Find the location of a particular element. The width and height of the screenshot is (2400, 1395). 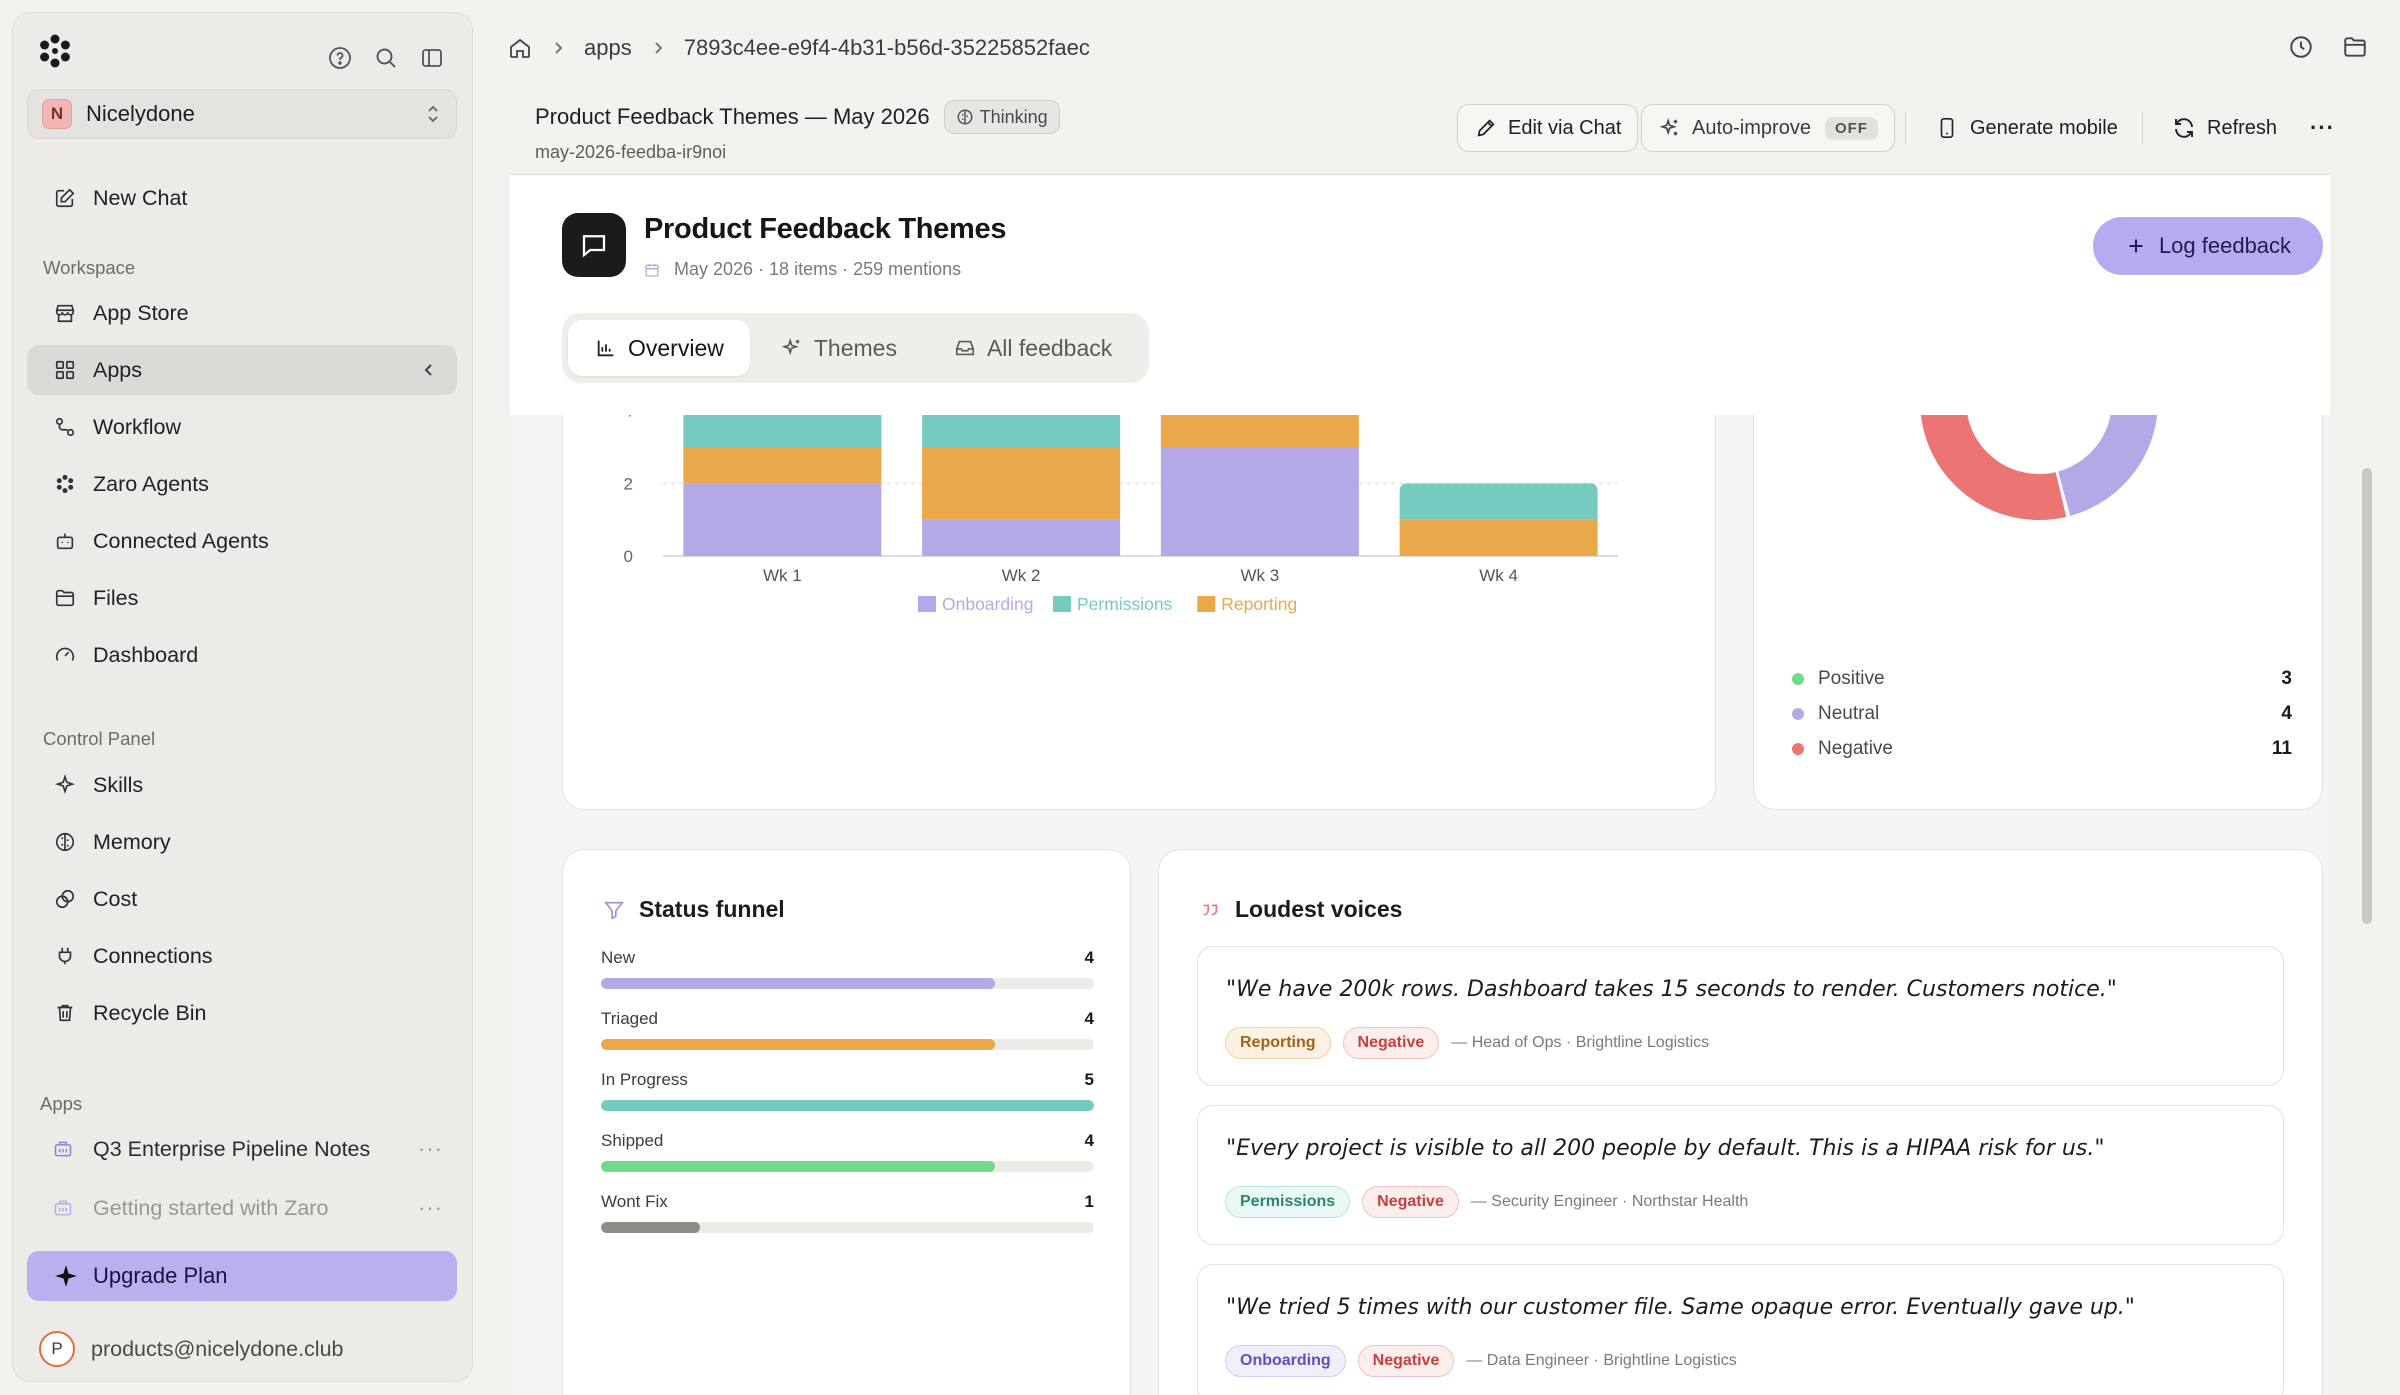

chevron-left-icon is located at coordinates (428, 370).